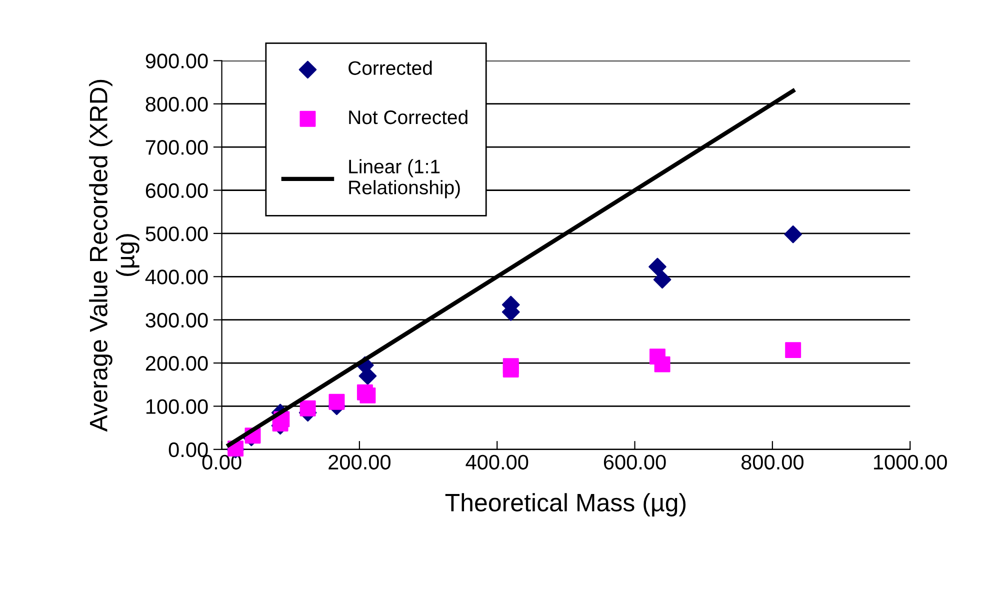 The image size is (999, 589). Describe the element at coordinates (177, 61) in the screenshot. I see `y-tick-label: 900.00` at that location.